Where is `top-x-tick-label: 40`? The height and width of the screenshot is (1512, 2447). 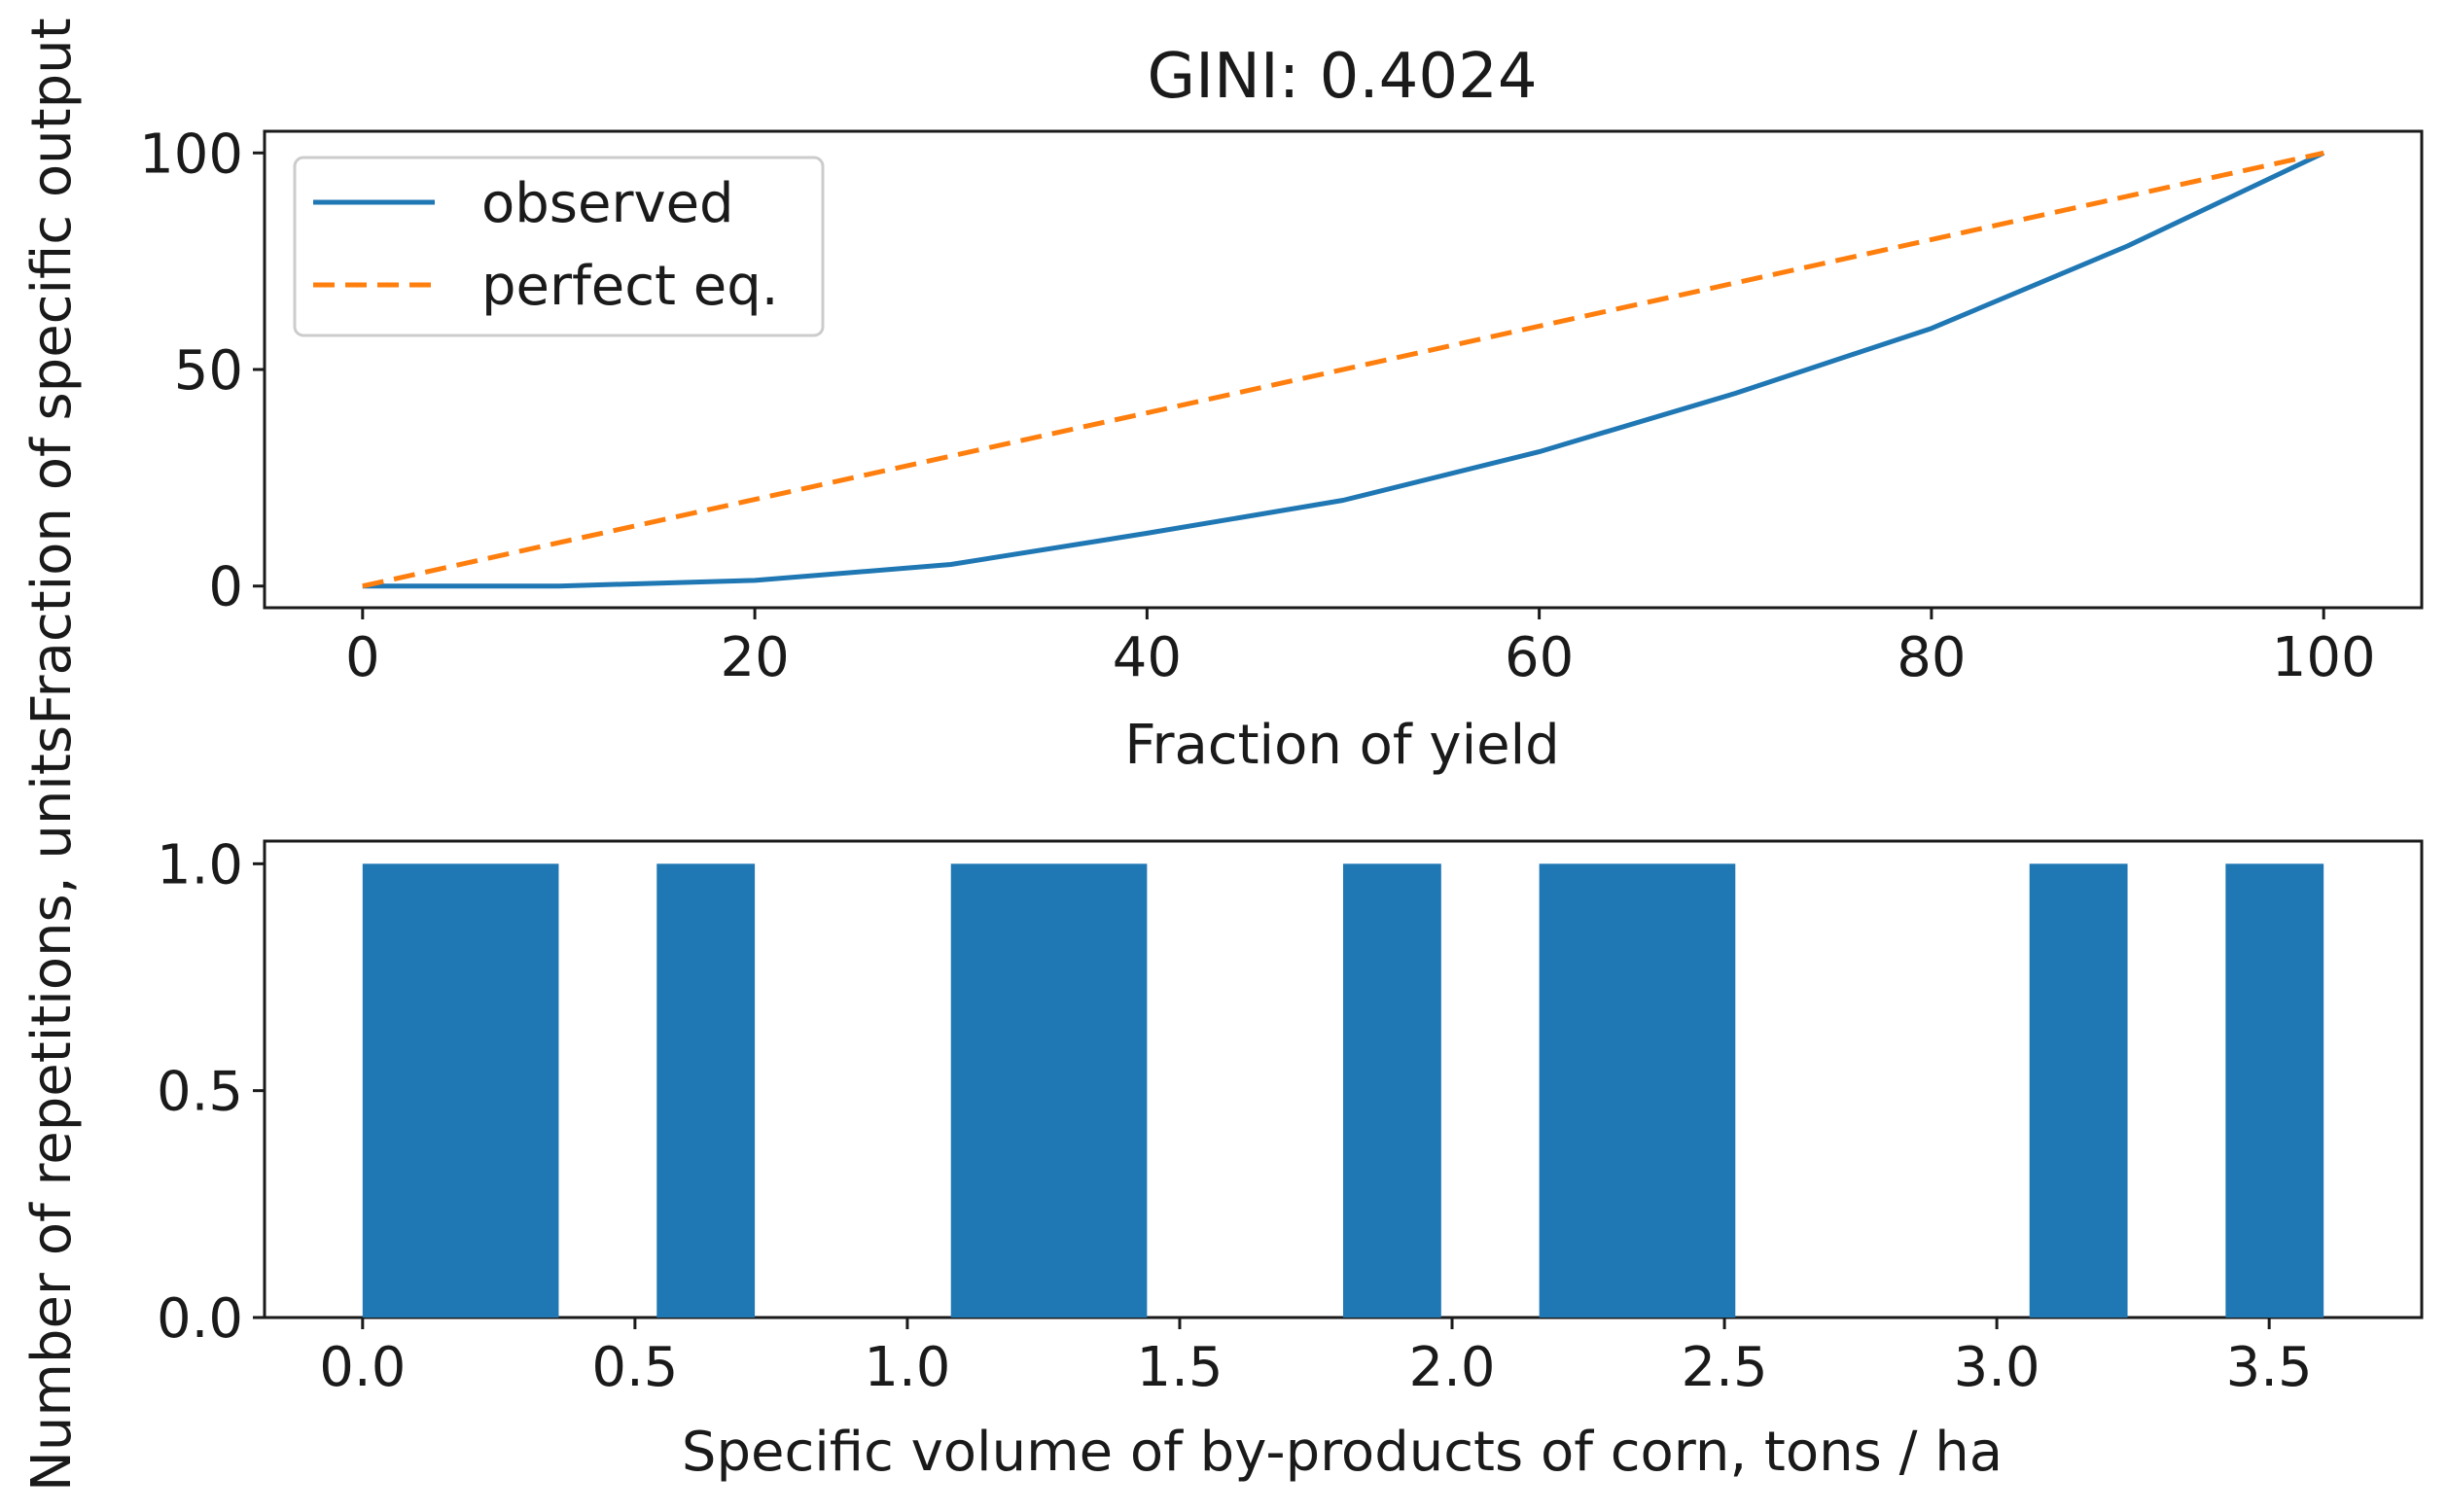 top-x-tick-label: 40 is located at coordinates (1147, 657).